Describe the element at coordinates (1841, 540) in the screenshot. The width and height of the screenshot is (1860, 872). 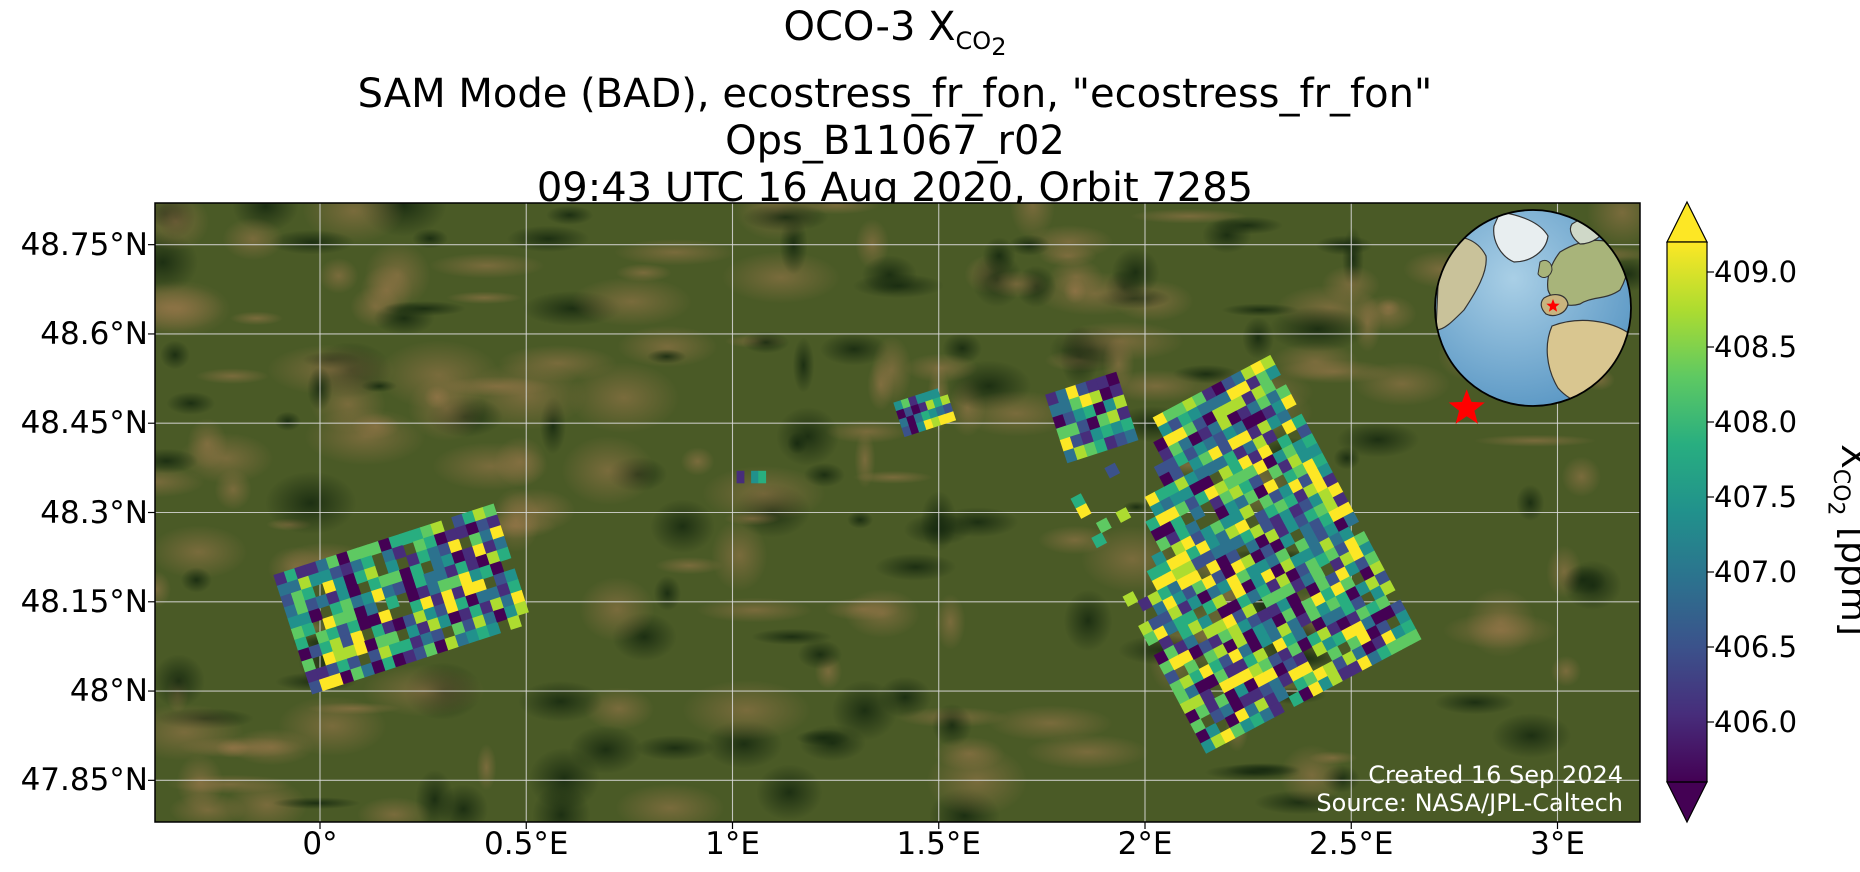
I see `colorbar-title: XCO2 [ppm]` at that location.